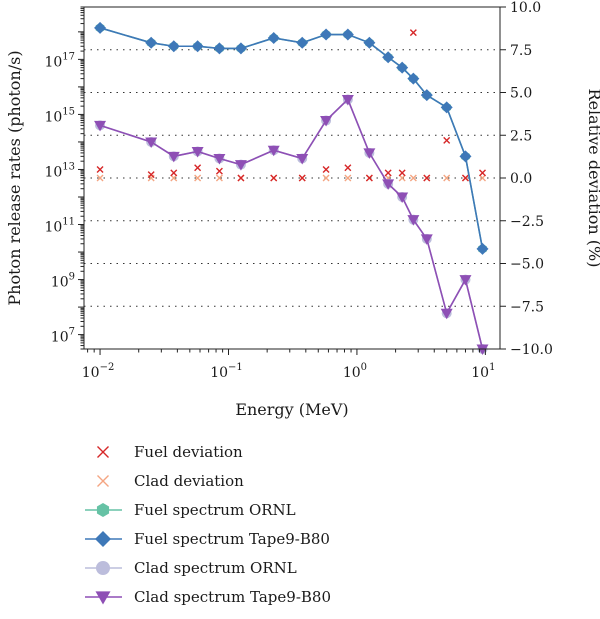 The height and width of the screenshot is (619, 600). Describe the element at coordinates (59, 226) in the screenshot. I see `y-tick-label: 10¹¹` at that location.